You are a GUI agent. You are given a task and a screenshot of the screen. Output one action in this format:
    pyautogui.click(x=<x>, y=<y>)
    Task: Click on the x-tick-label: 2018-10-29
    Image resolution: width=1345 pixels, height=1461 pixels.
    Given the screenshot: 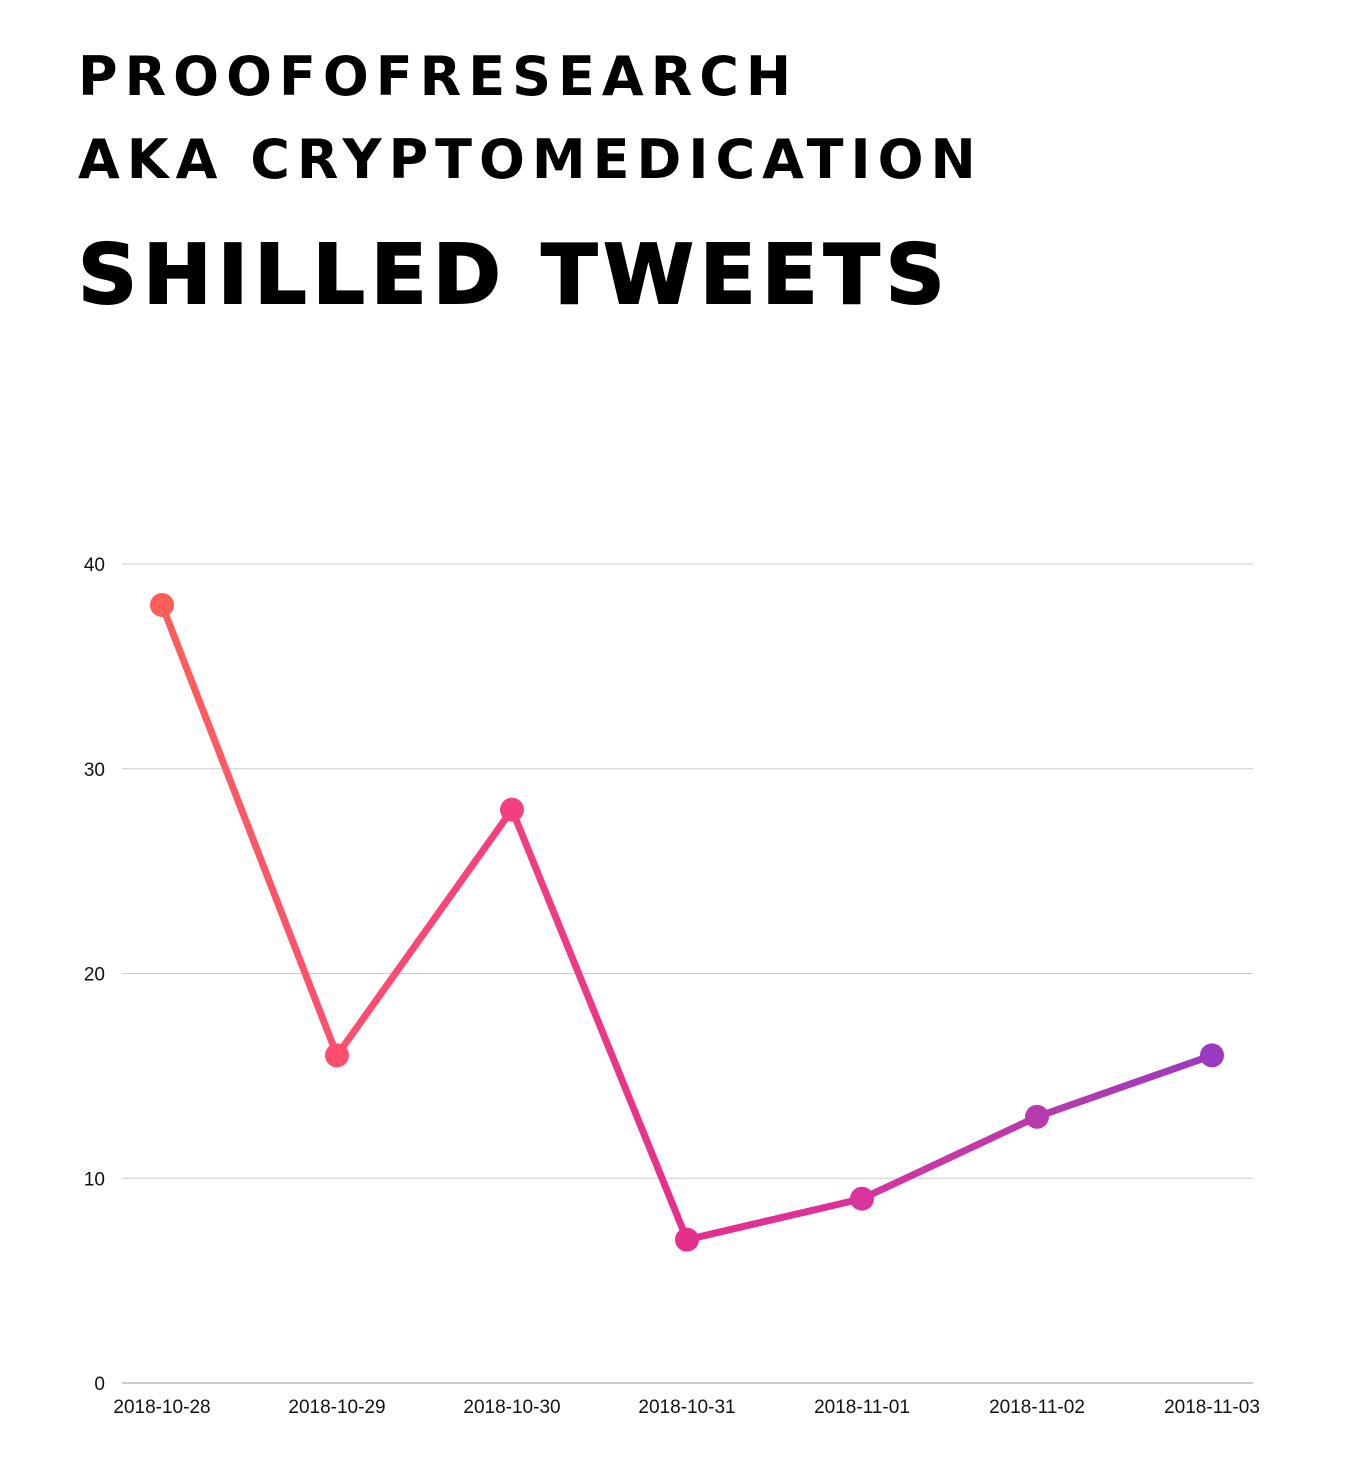 What is the action you would take?
    pyautogui.click(x=336, y=1407)
    